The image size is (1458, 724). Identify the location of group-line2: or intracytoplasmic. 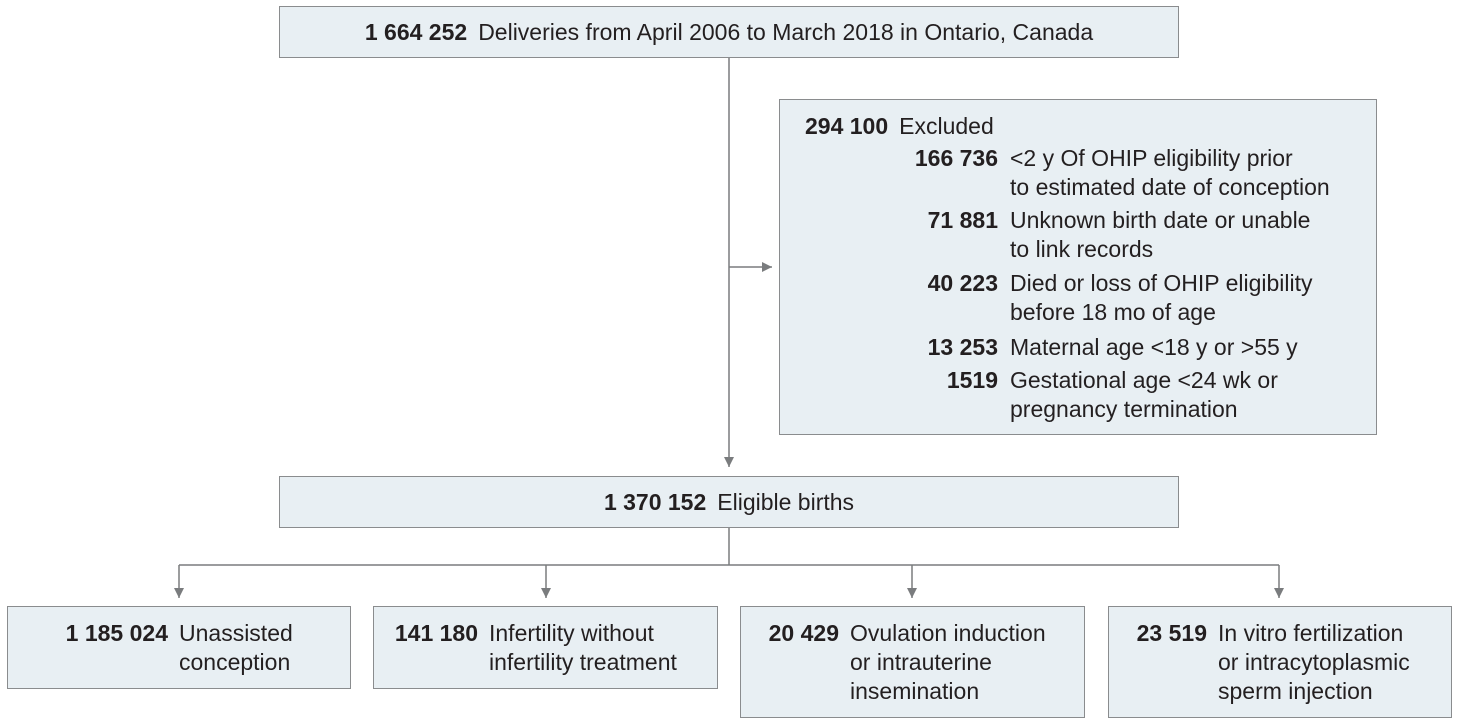
(1314, 662).